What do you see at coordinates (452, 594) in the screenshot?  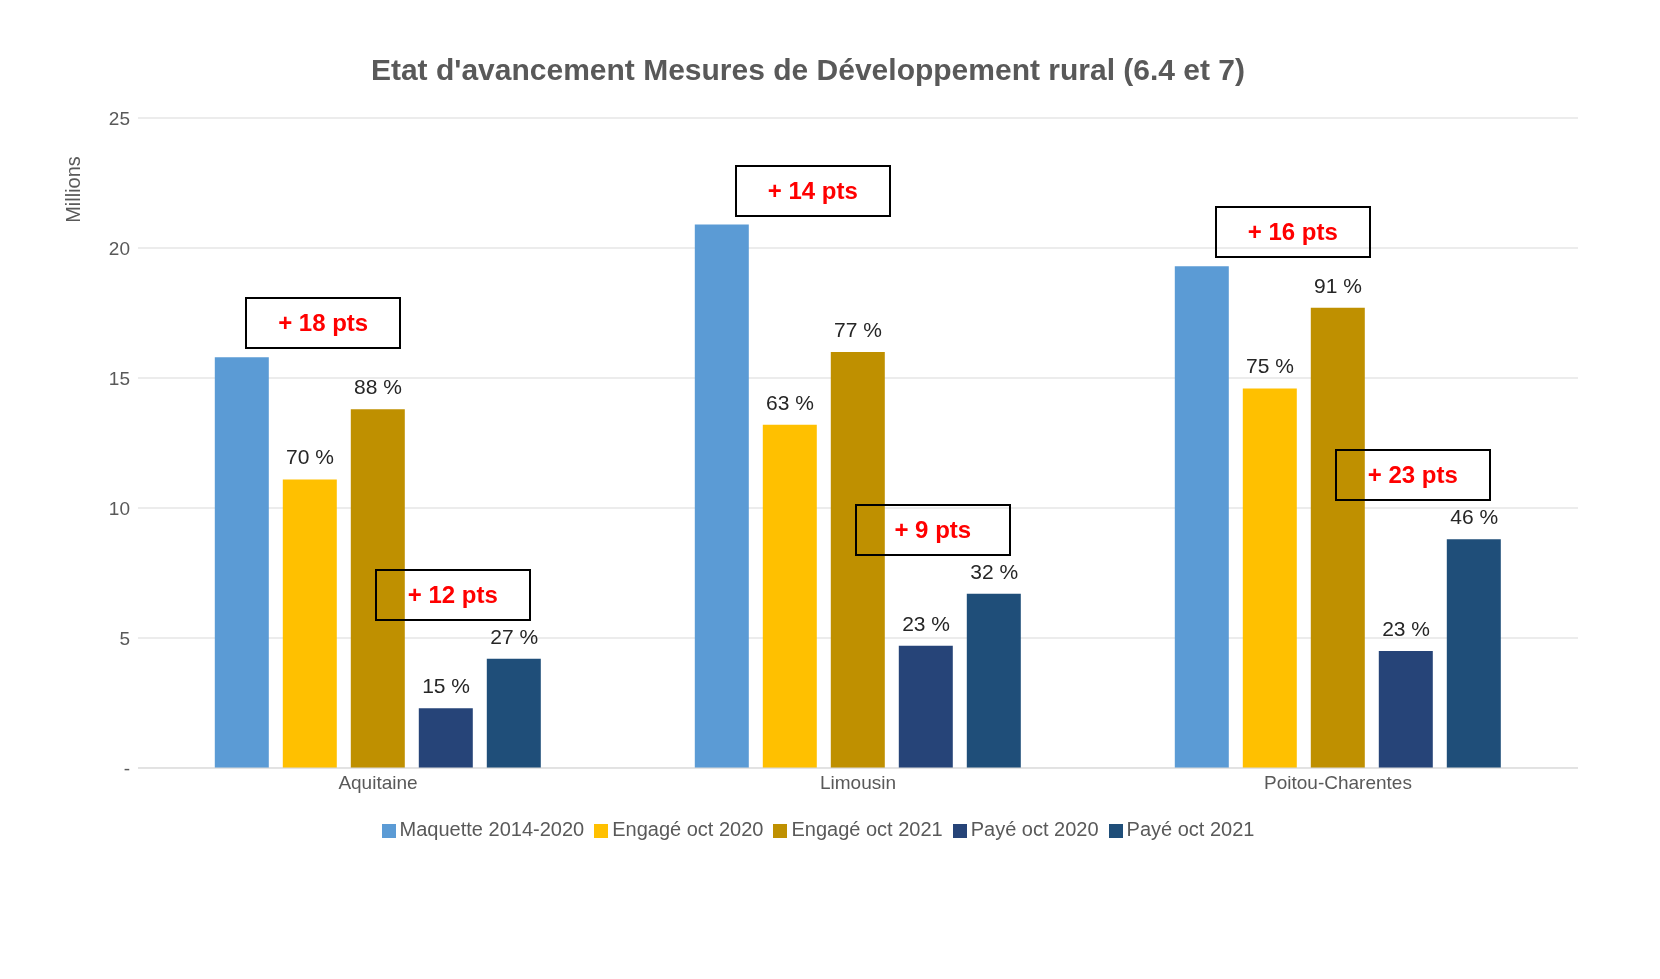 I see `text-box: + 12 pts` at bounding box center [452, 594].